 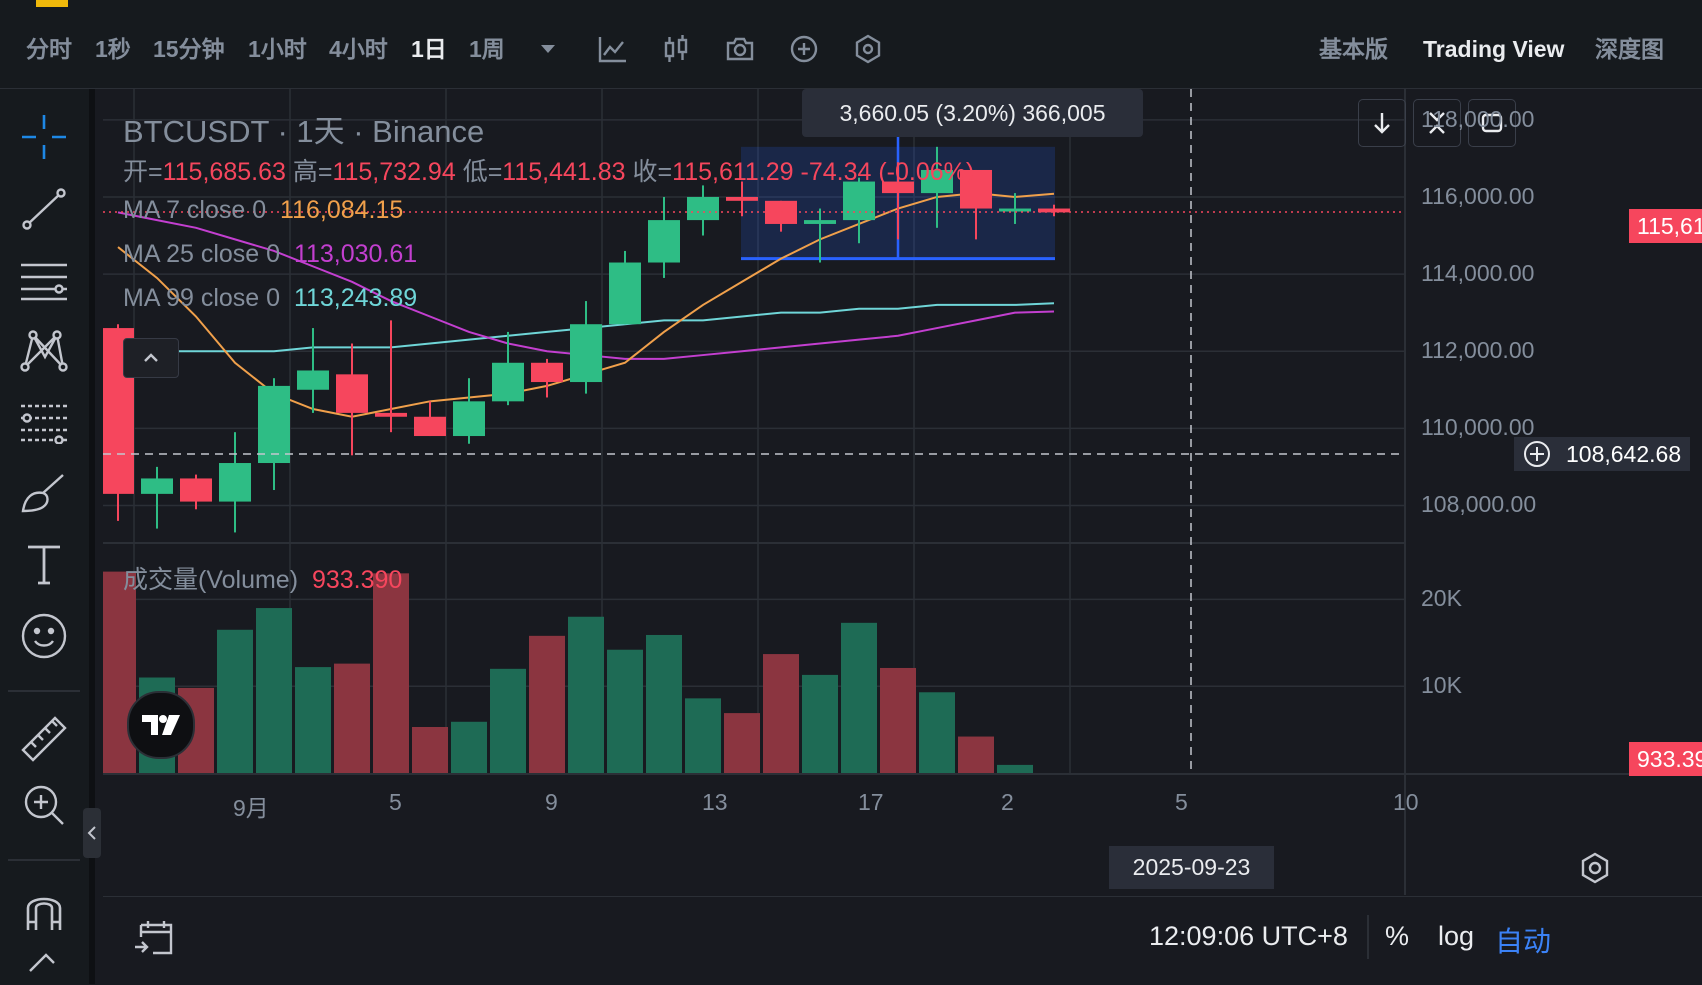 What do you see at coordinates (44, 493) in the screenshot?
I see `brush-icon` at bounding box center [44, 493].